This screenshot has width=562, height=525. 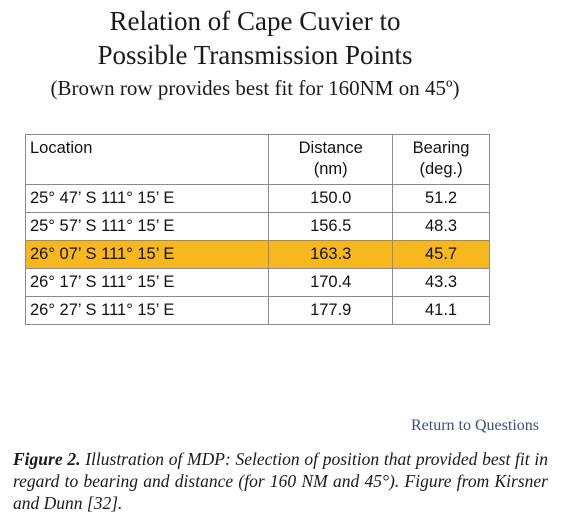 I want to click on bearing-cell: 48.3, so click(x=441, y=226).